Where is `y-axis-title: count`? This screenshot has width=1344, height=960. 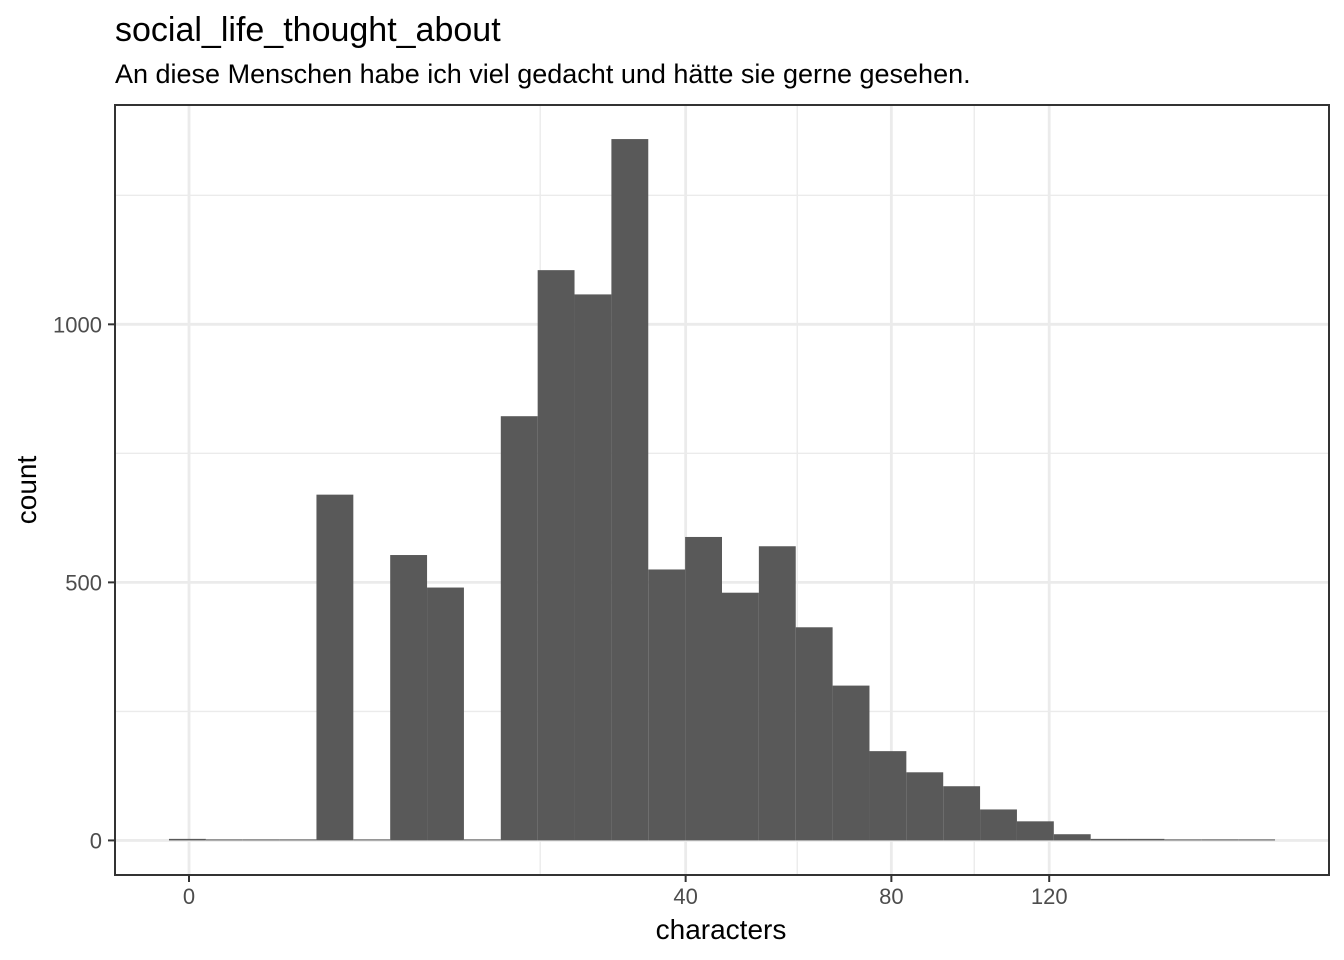 y-axis-title: count is located at coordinates (26, 490).